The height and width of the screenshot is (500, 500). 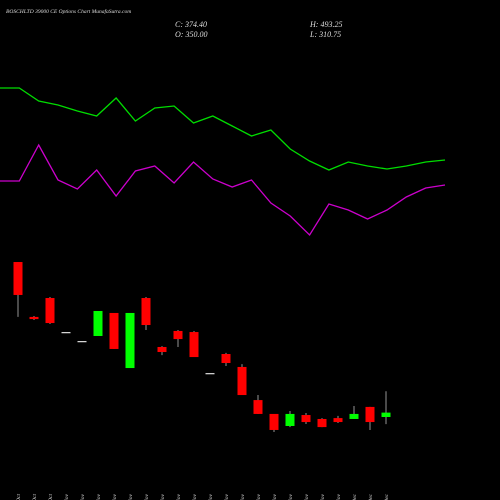 I want to click on x-tick-label: 05 Nov, so click(x=83, y=496).